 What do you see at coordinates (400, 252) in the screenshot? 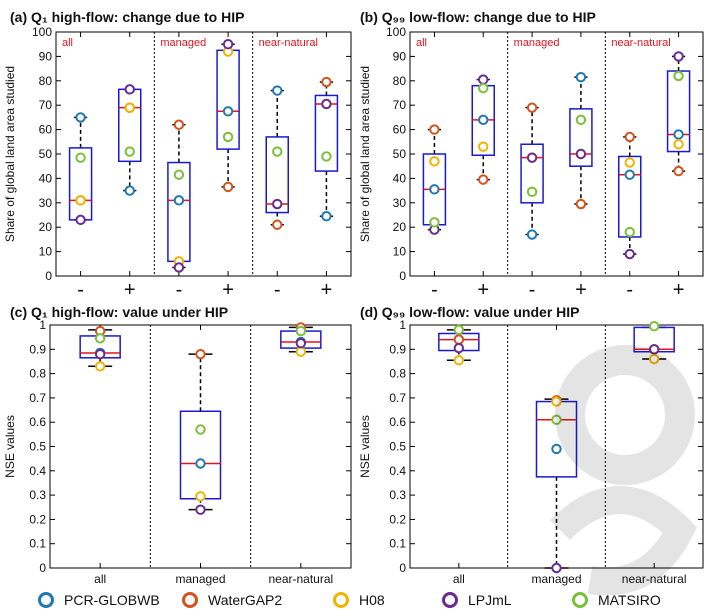
I see `y-tick-label: 10` at bounding box center [400, 252].